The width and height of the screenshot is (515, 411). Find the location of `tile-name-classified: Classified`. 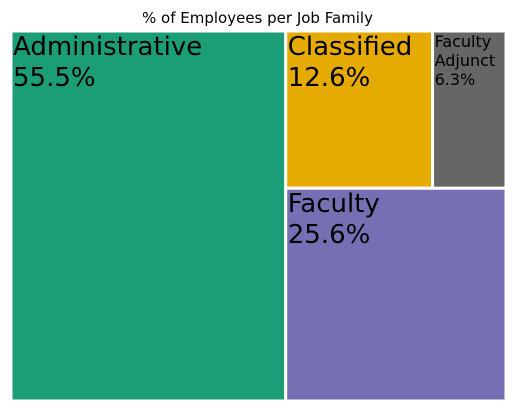

tile-name-classified: Classified is located at coordinates (350, 47).